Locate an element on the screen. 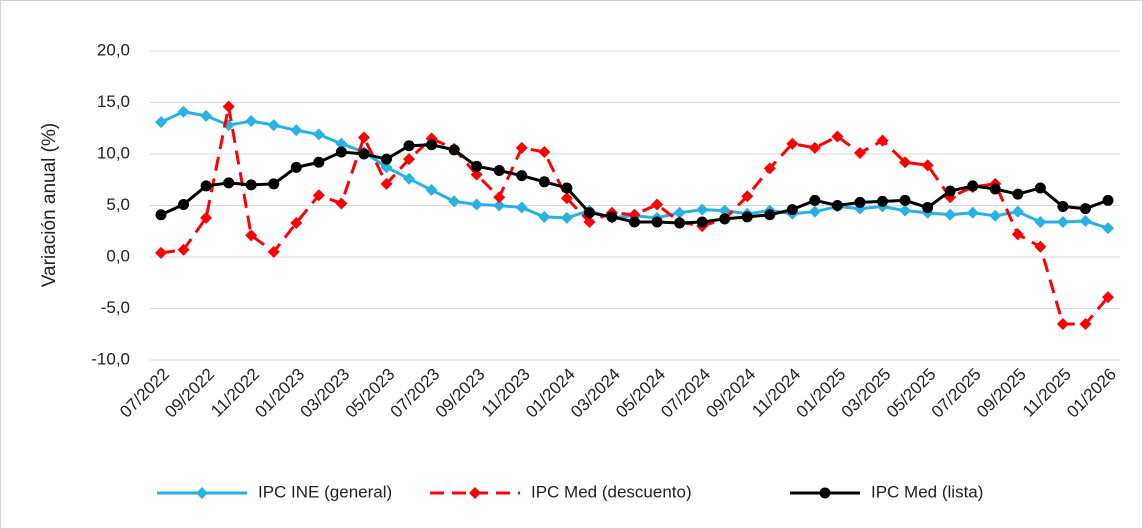 The height and width of the screenshot is (529, 1143). y-tick-label: 5,0 is located at coordinates (118, 204).